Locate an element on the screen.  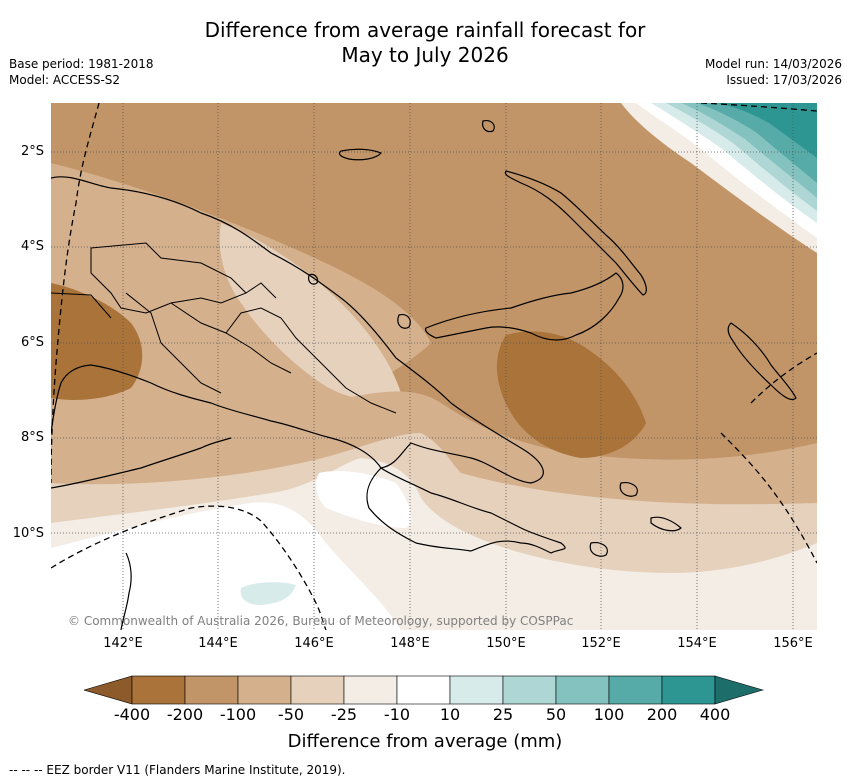
colorbar-tick-label: -50 is located at coordinates (291, 714).